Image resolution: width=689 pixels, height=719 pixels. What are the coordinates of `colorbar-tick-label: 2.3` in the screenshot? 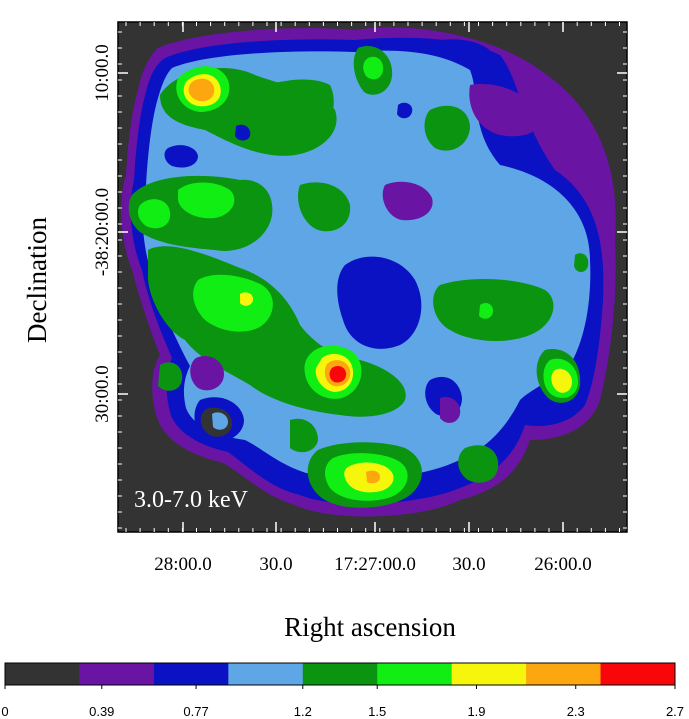 It's located at (576, 711).